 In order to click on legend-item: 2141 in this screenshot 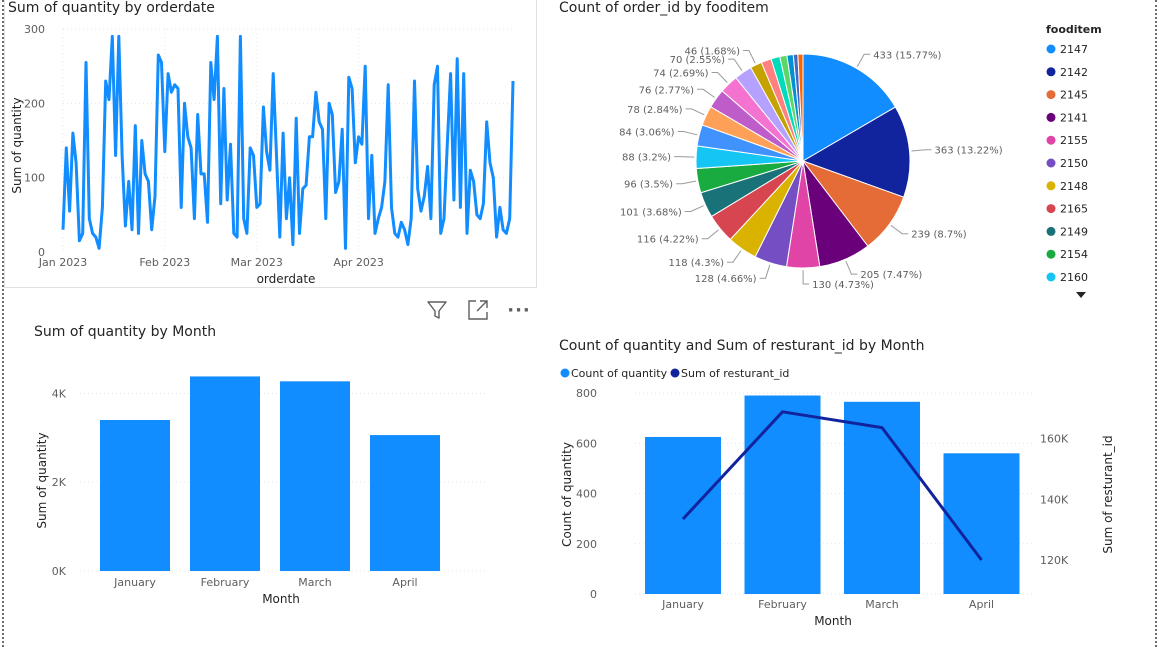, I will do `click(1074, 117)`.